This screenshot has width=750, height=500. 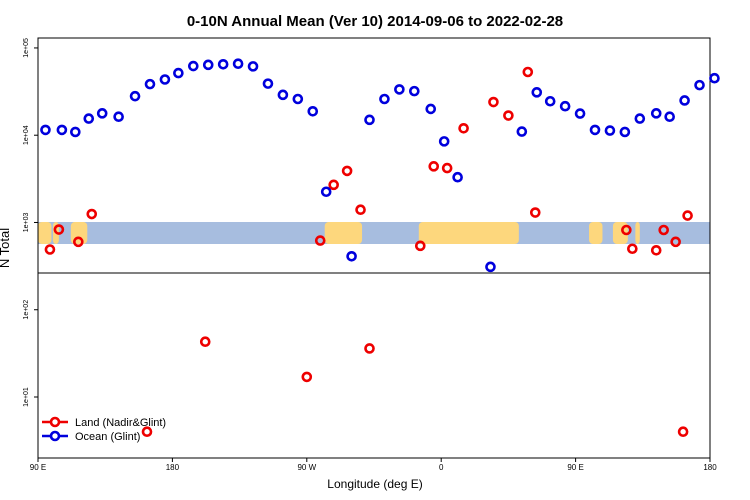 I want to click on x-tick-label: 90 W, so click(x=306, y=467).